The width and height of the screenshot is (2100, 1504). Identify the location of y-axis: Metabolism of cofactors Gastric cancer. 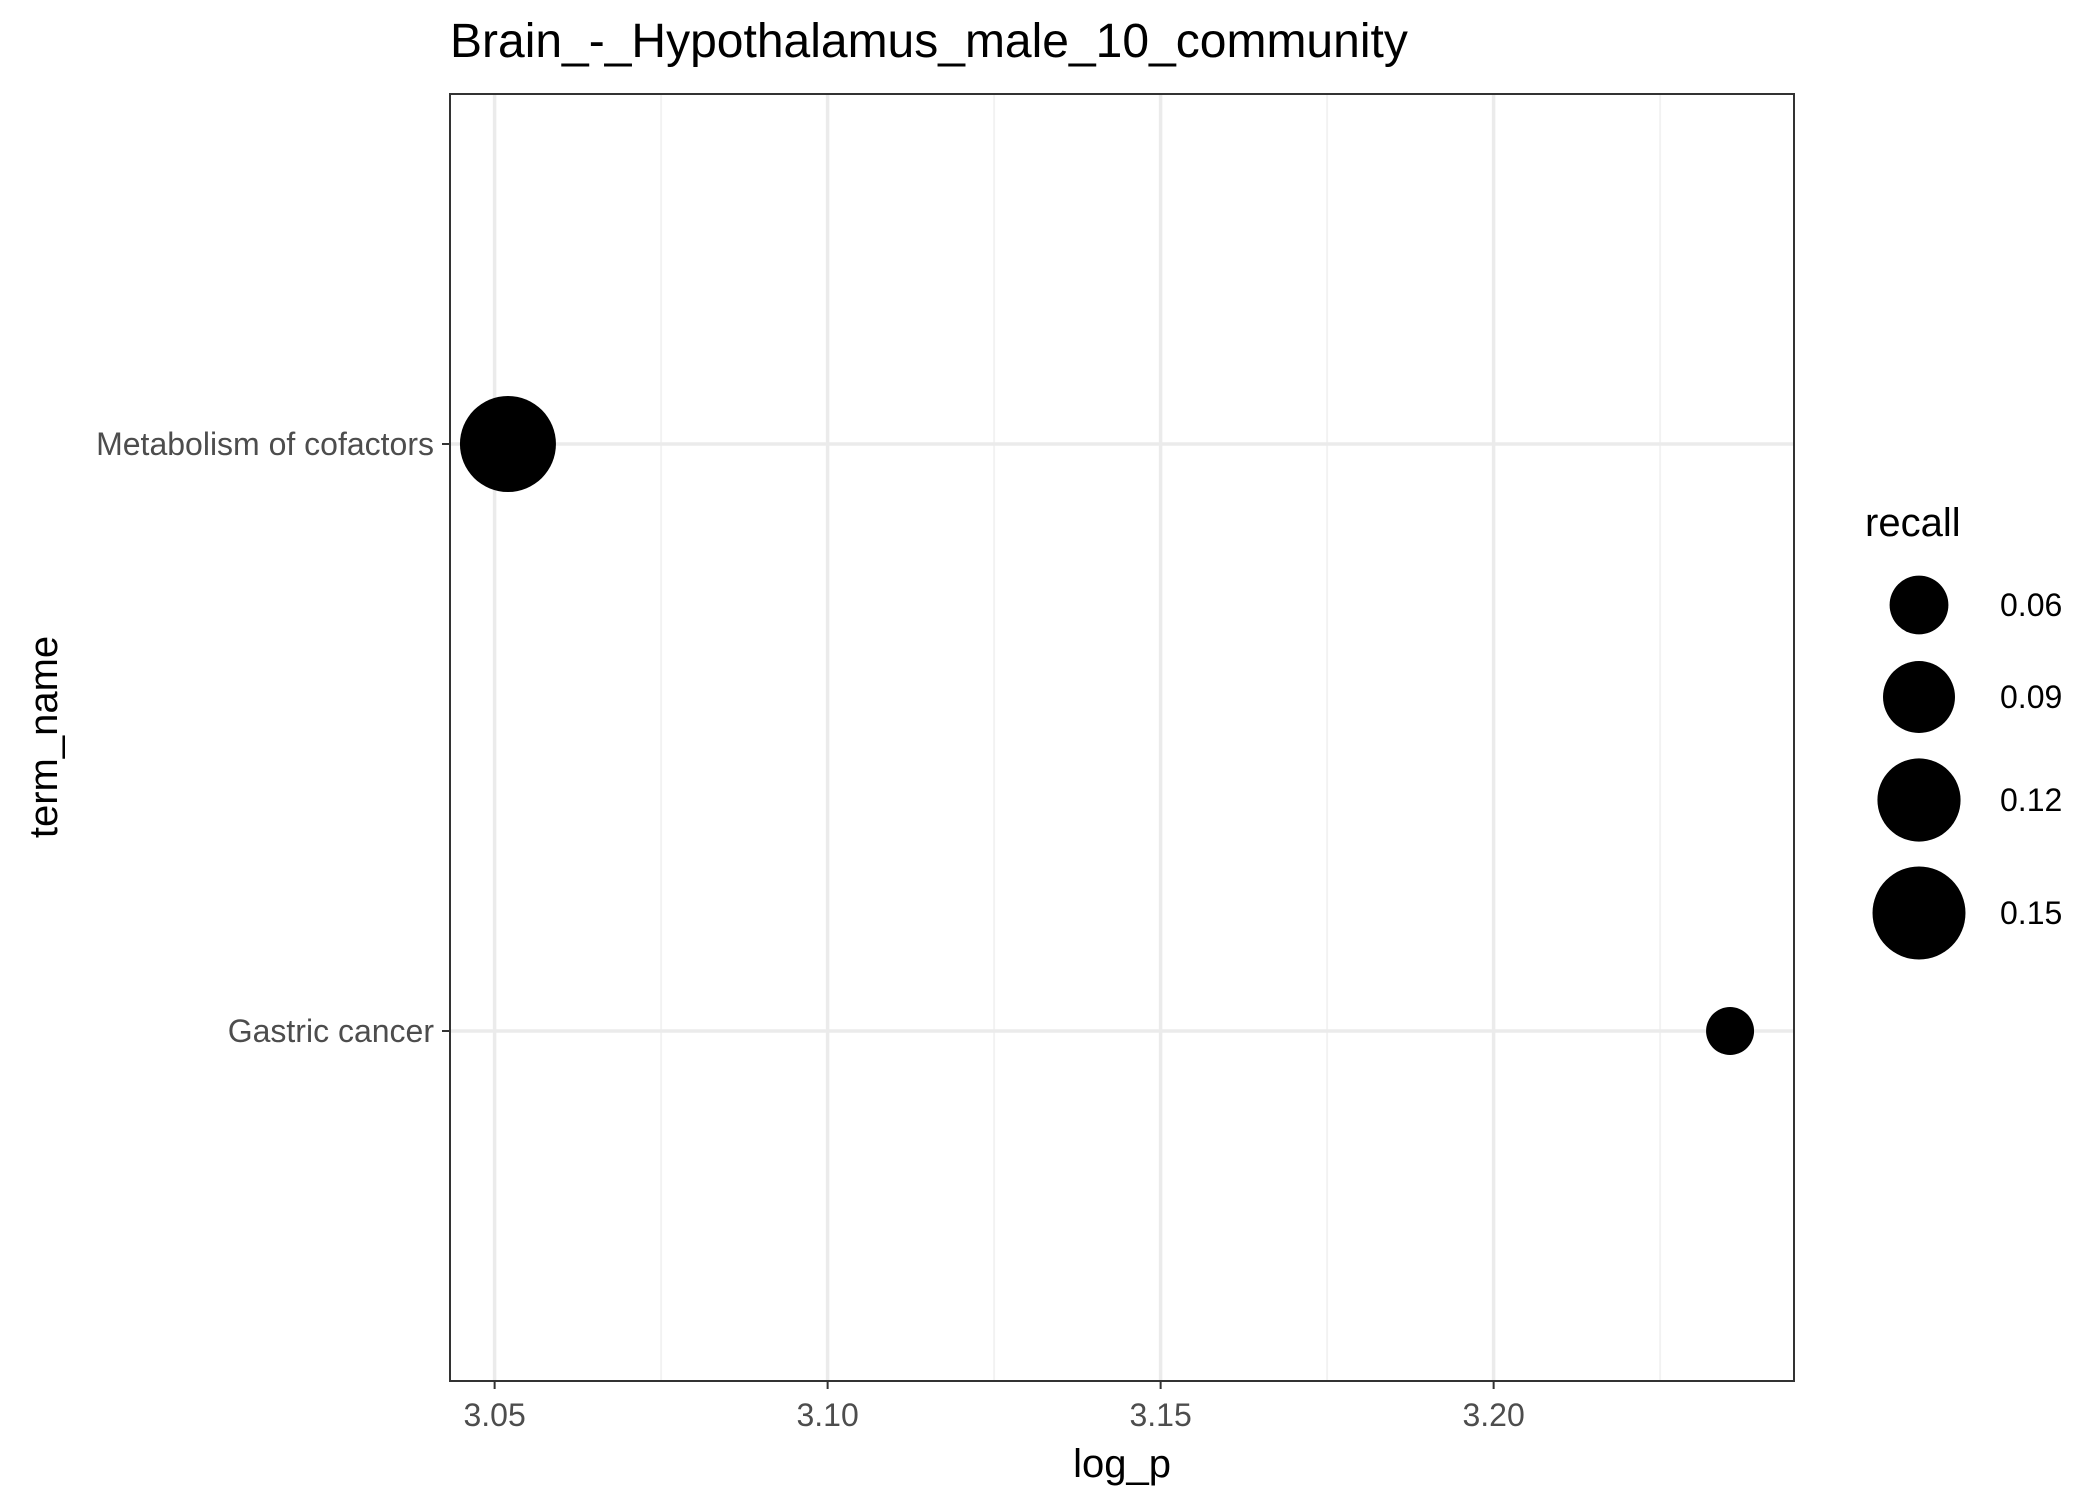
(273, 737).